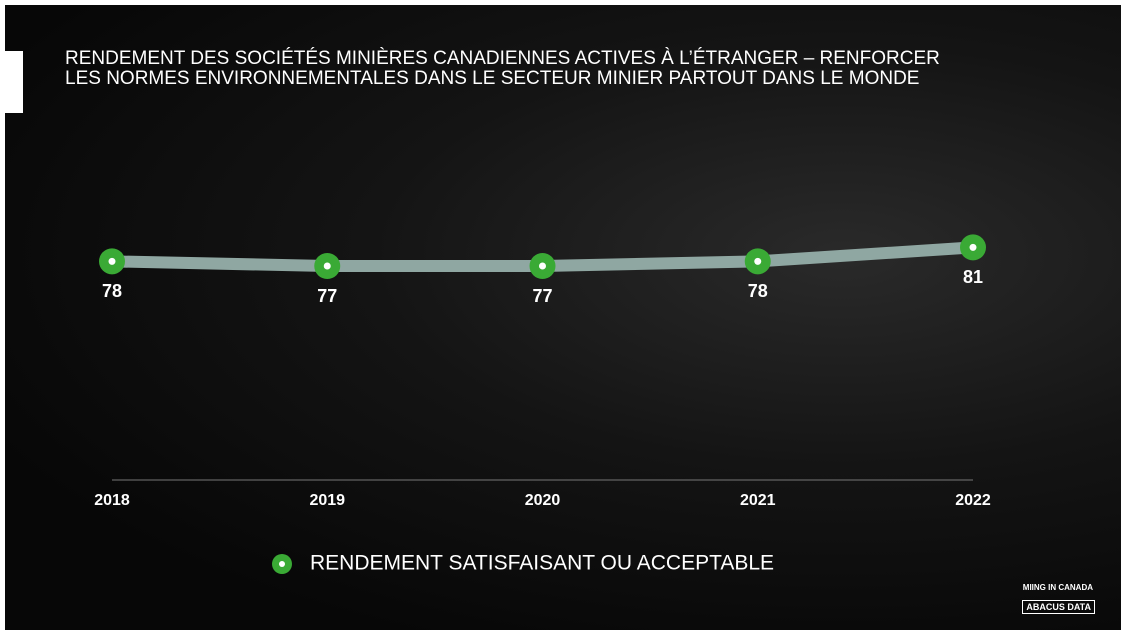 The image size is (1126, 635). Describe the element at coordinates (1057, 587) in the screenshot. I see `brand-tagline: MIING IN CANADA` at that location.